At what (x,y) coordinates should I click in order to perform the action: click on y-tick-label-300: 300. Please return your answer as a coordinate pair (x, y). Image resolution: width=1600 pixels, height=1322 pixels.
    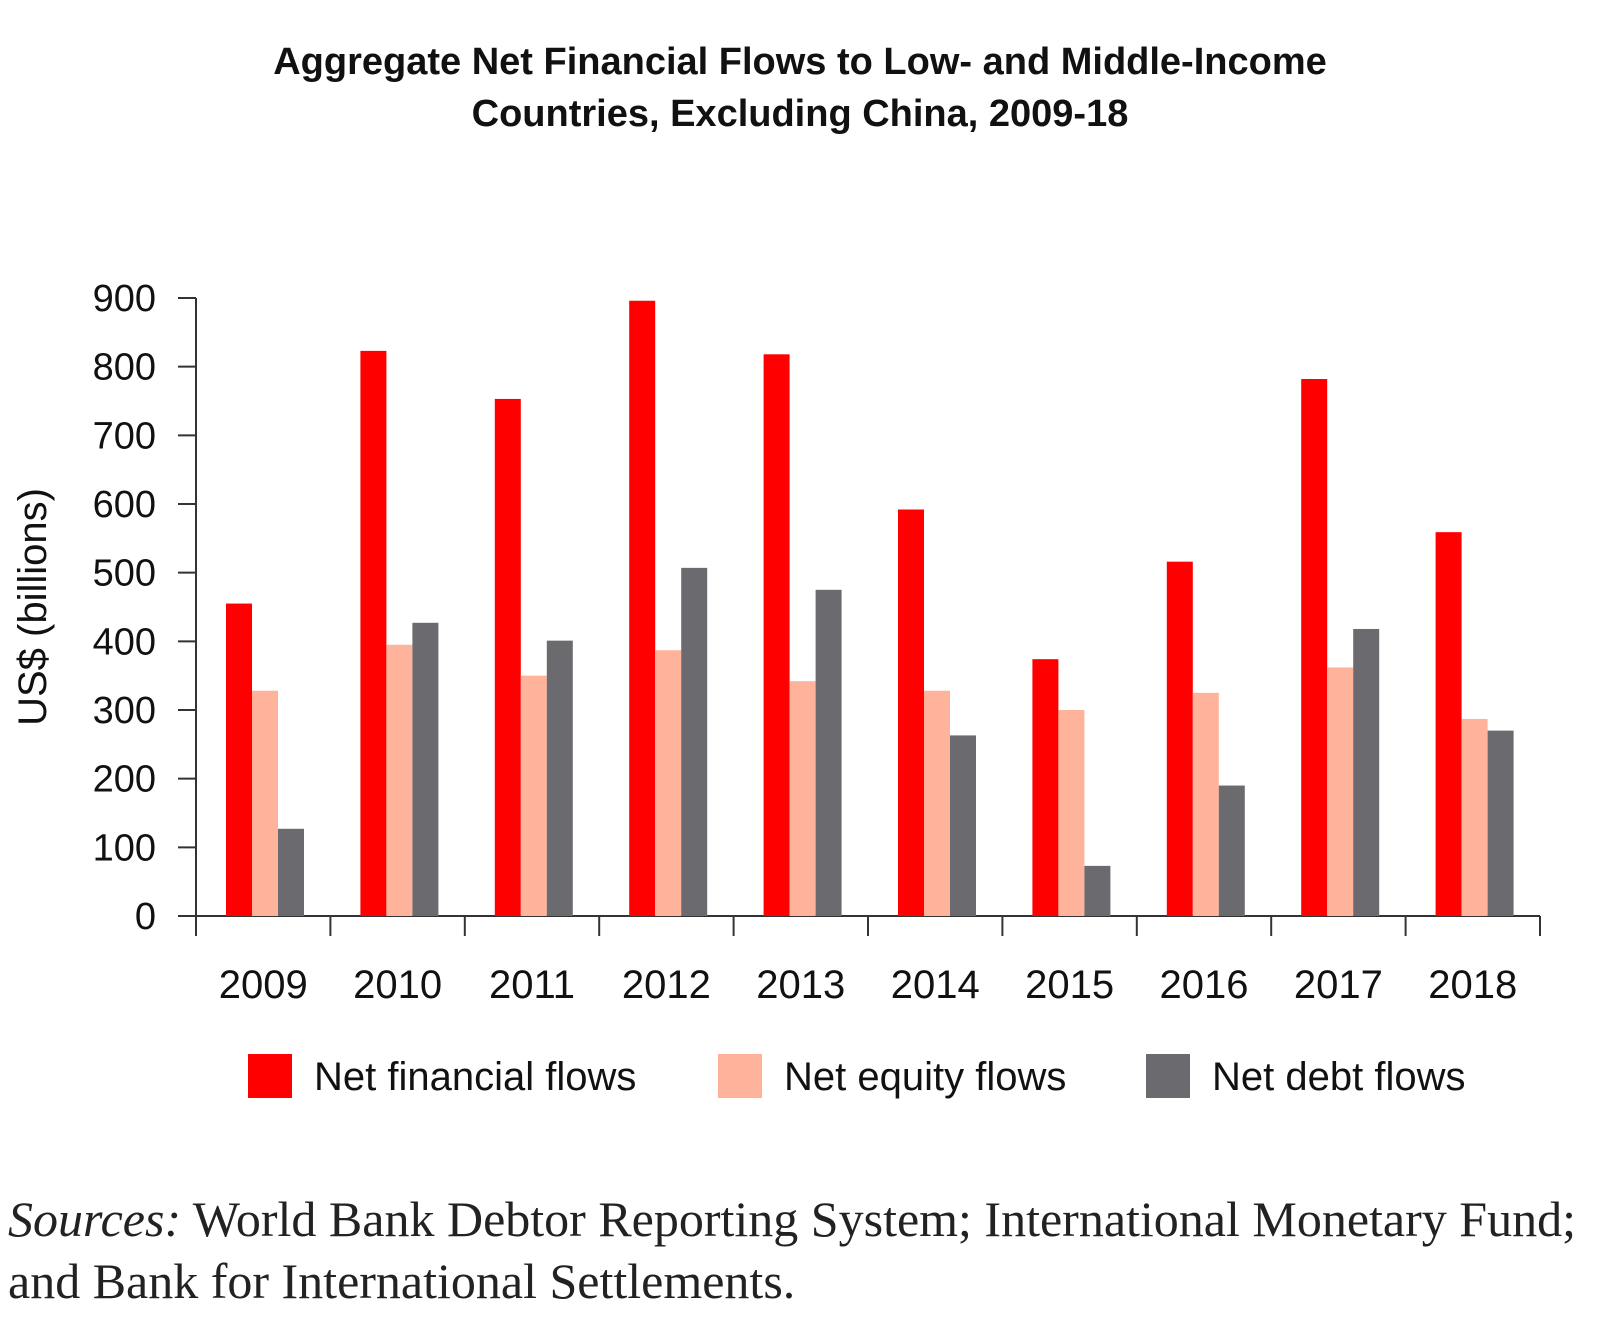
    Looking at the image, I should click on (124, 711).